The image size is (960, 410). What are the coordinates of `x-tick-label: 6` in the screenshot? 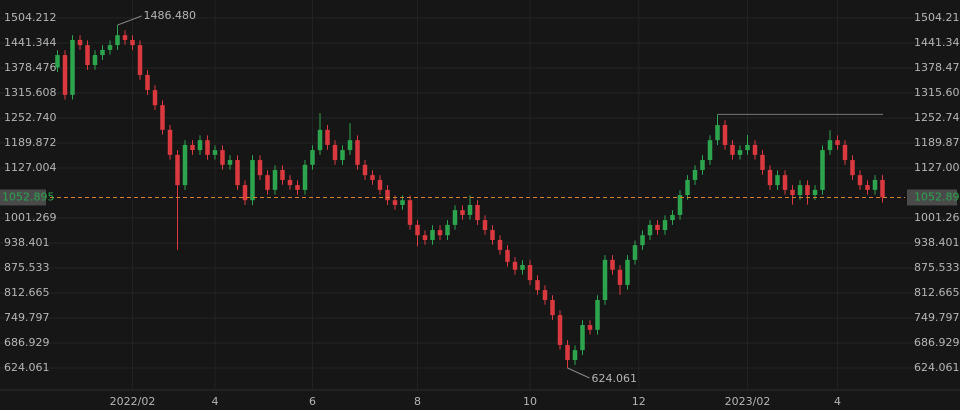 It's located at (312, 401).